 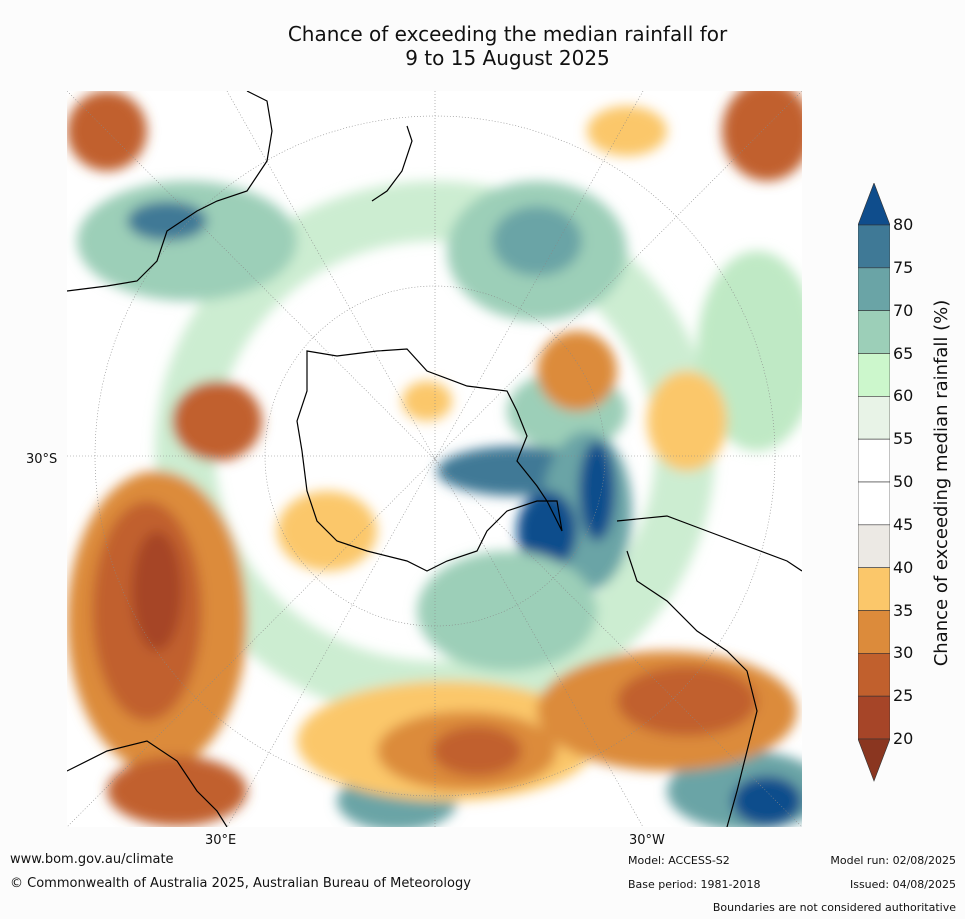 What do you see at coordinates (902, 884) in the screenshot?
I see `issued-text: Issued: 04/08/2025` at bounding box center [902, 884].